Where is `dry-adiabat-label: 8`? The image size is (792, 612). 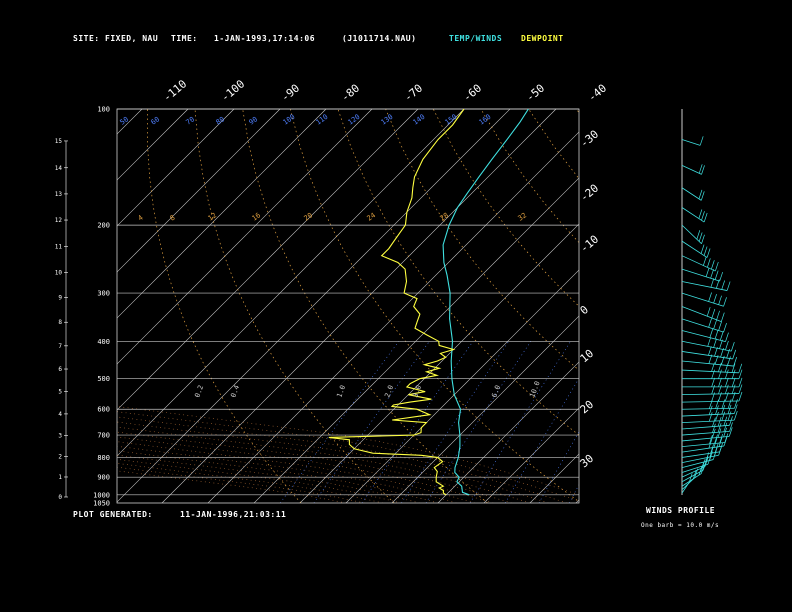
dry-adiabat-label: 8 is located at coordinates (173, 218).